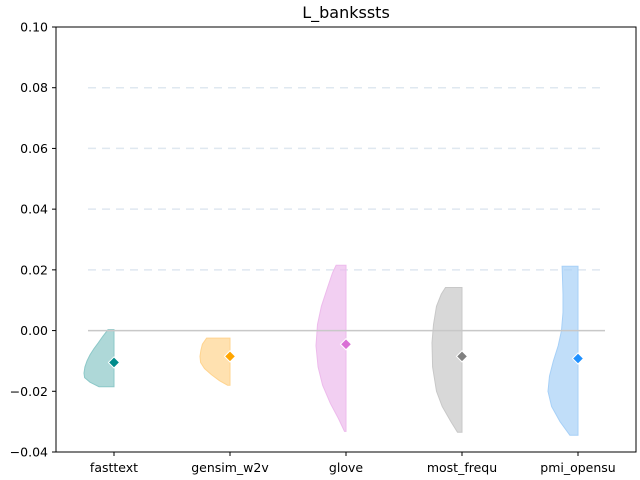 Image resolution: width=640 pixels, height=480 pixels. Describe the element at coordinates (462, 356) in the screenshot. I see `median-marker-most_frequ` at that location.